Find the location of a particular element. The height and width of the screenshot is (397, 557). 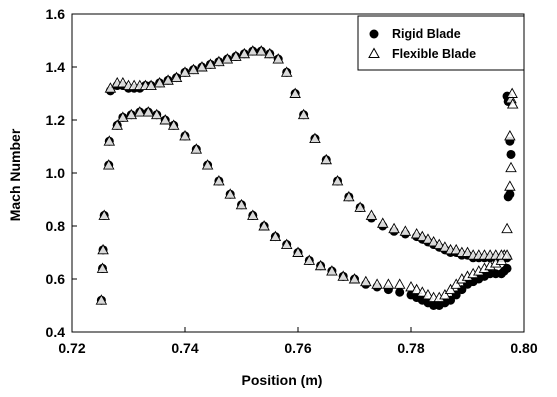

x-tick-label: 0.78 is located at coordinates (410, 348).